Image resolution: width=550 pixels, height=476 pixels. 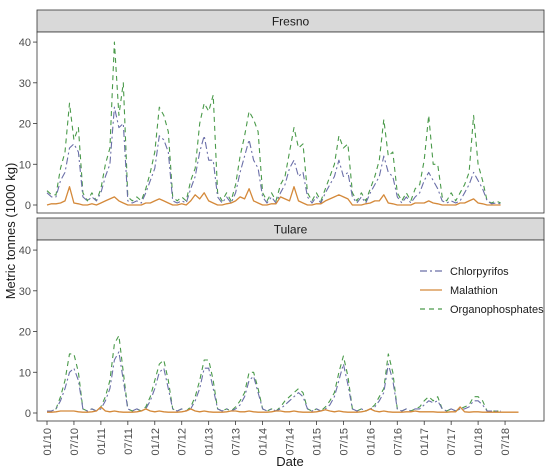 I want to click on x-tick-label: 01/12, so click(x=156, y=442).